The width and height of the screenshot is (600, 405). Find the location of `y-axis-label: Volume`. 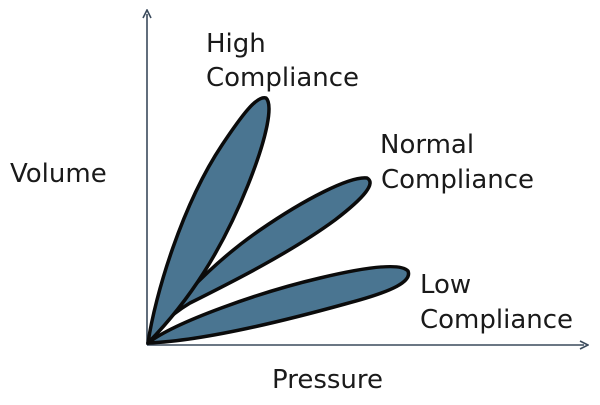

y-axis-label: Volume is located at coordinates (58, 174).